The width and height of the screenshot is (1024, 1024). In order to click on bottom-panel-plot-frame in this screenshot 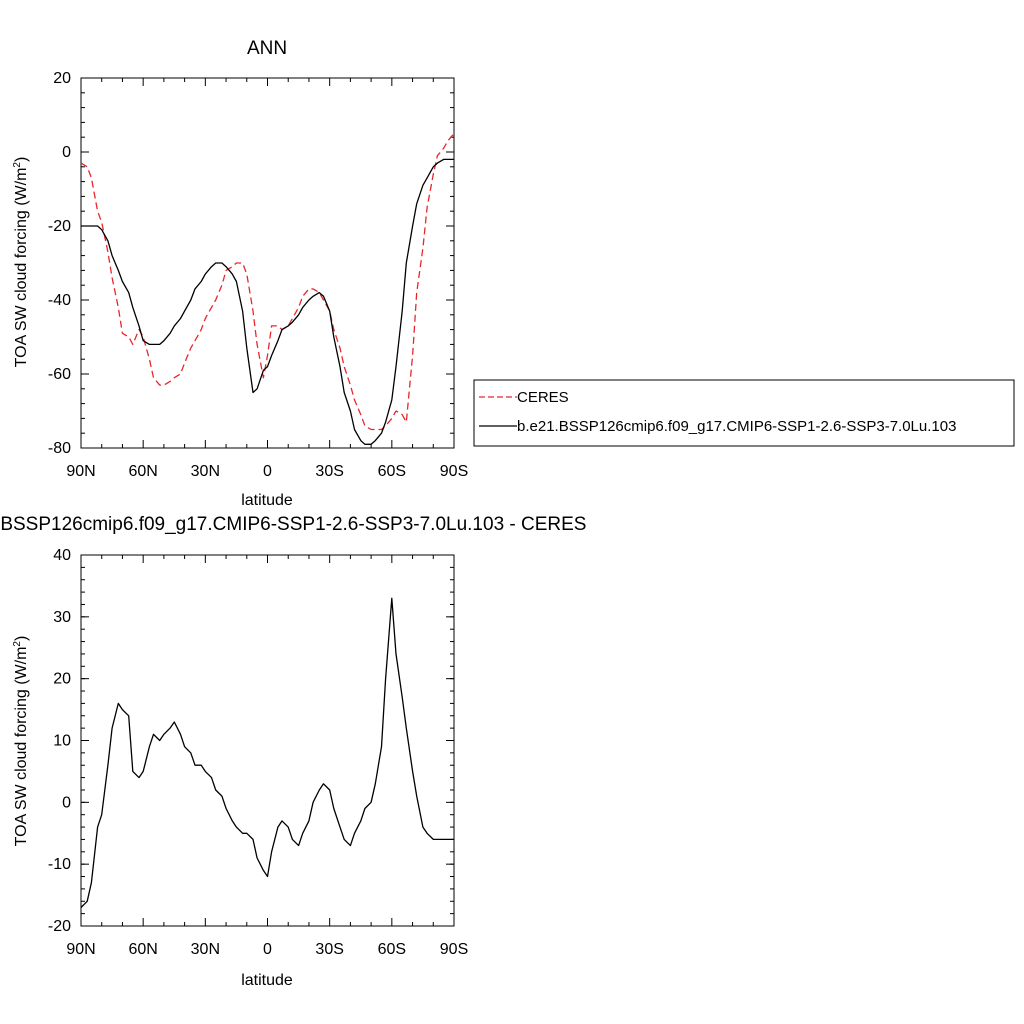, I will do `click(267, 740)`.